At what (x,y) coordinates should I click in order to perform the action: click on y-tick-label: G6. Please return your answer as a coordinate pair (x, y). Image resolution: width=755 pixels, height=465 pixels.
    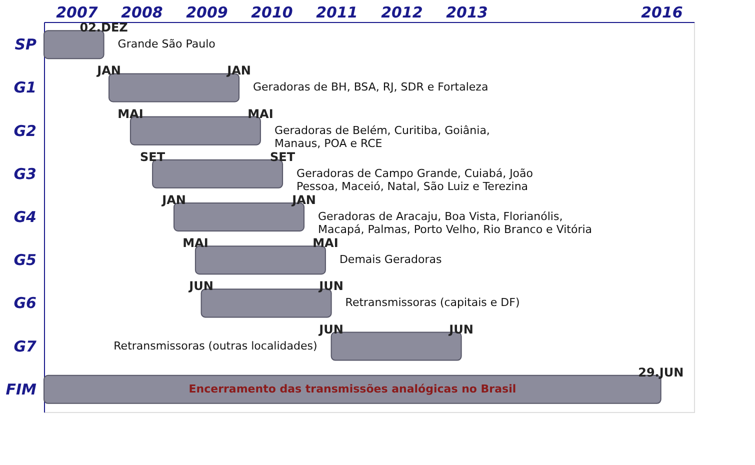
    Looking at the image, I should click on (25, 303).